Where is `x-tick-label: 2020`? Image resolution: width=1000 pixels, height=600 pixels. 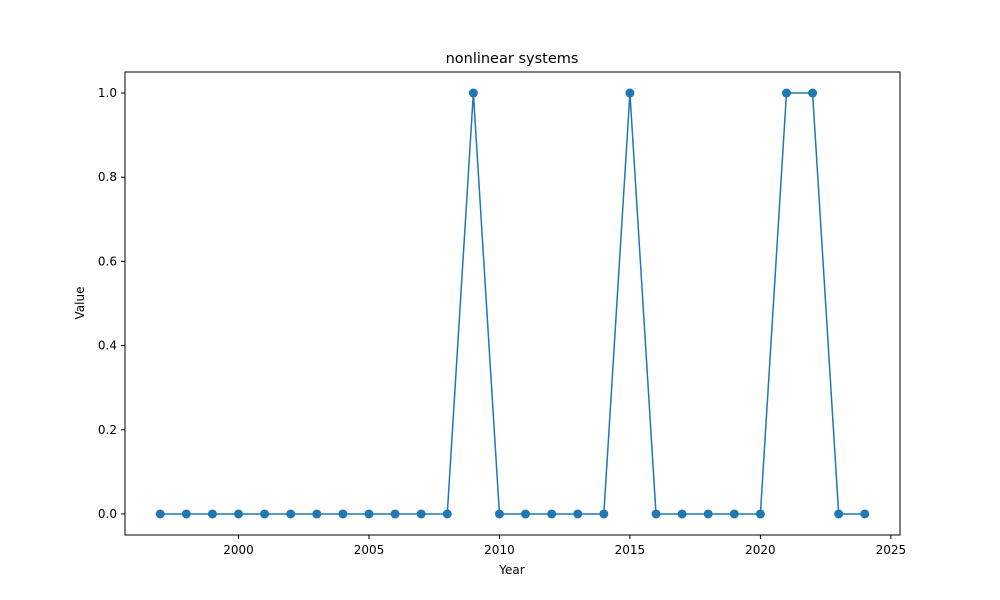 x-tick-label: 2020 is located at coordinates (760, 550).